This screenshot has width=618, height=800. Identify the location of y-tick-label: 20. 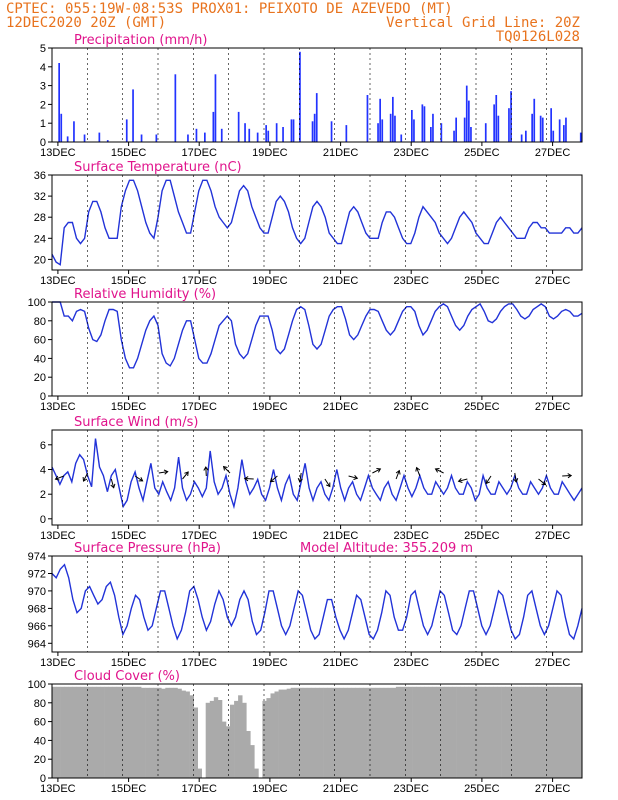
(40, 760).